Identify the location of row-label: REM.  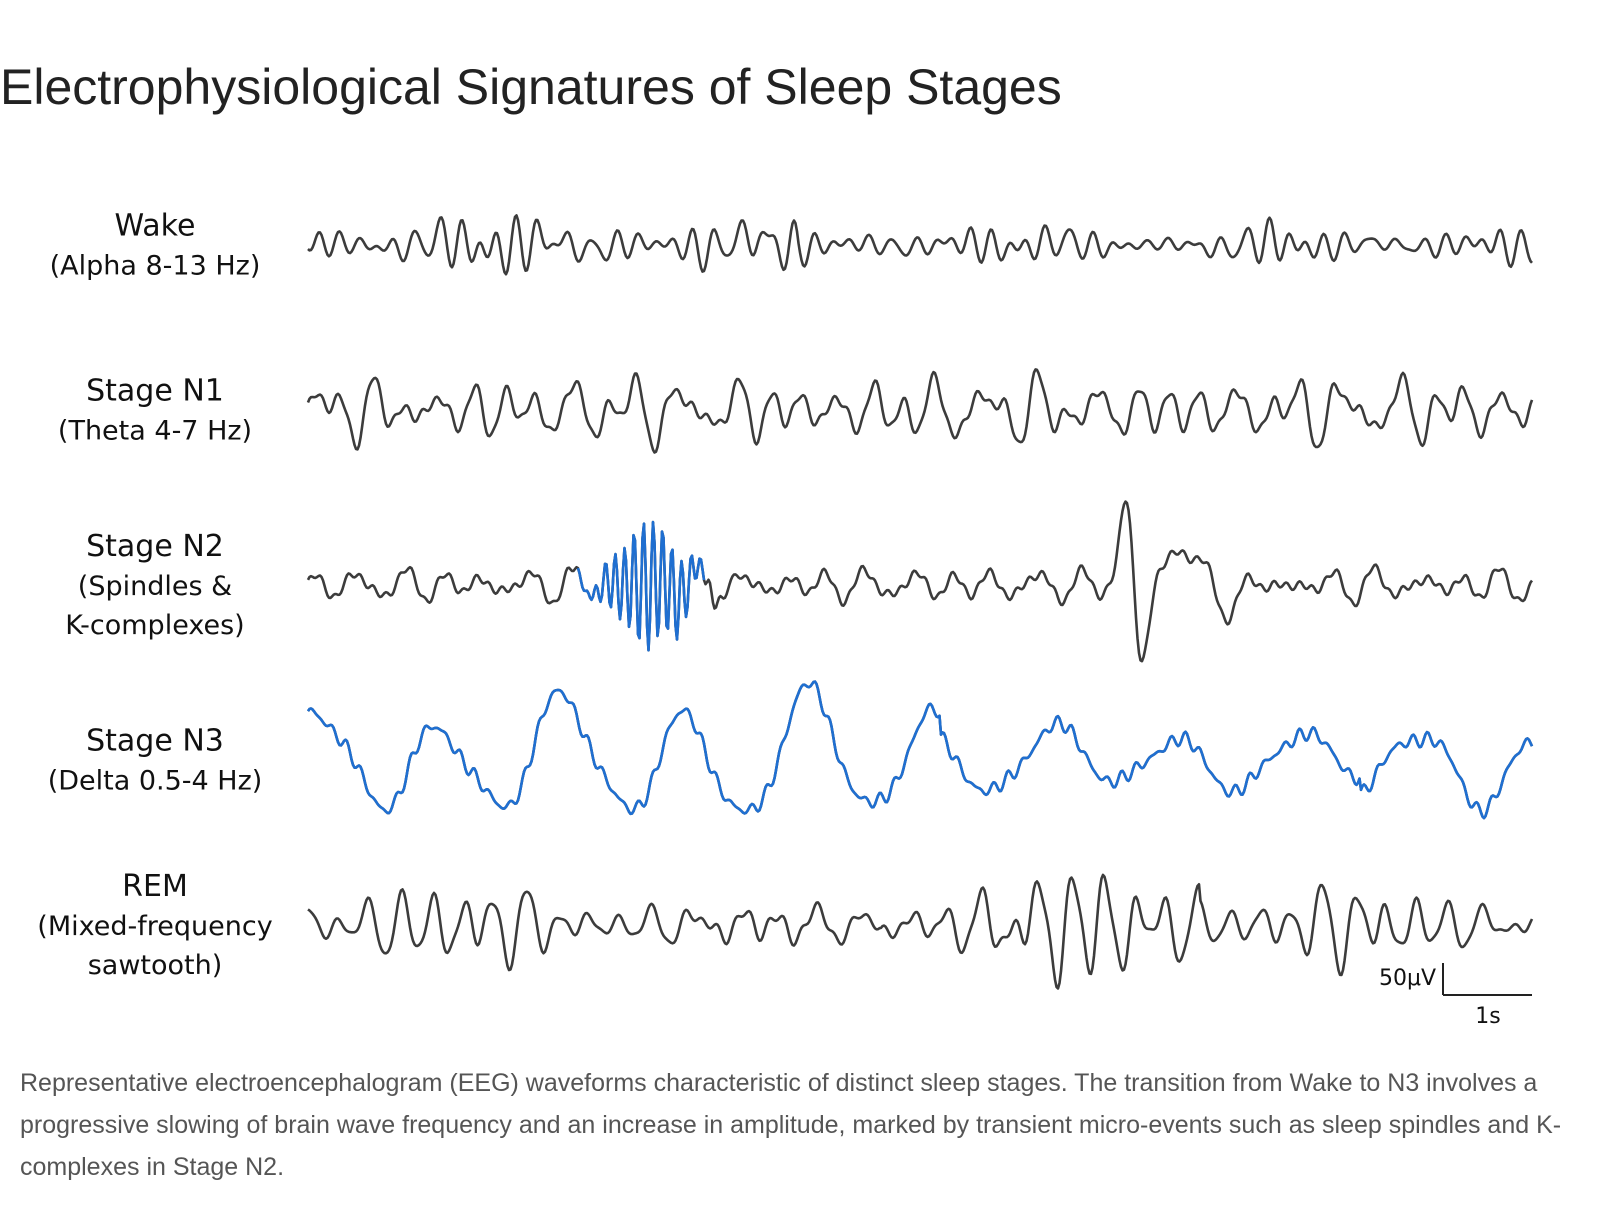
(155, 886).